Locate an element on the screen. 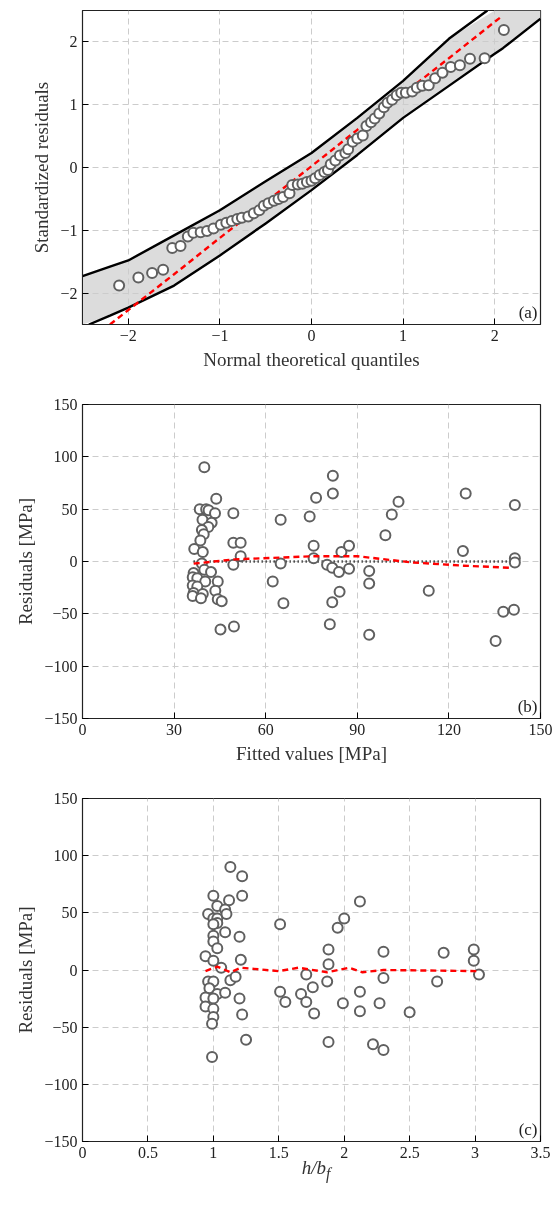 This screenshot has width=556, height=1215. x-tick-label: 60 is located at coordinates (265, 729).